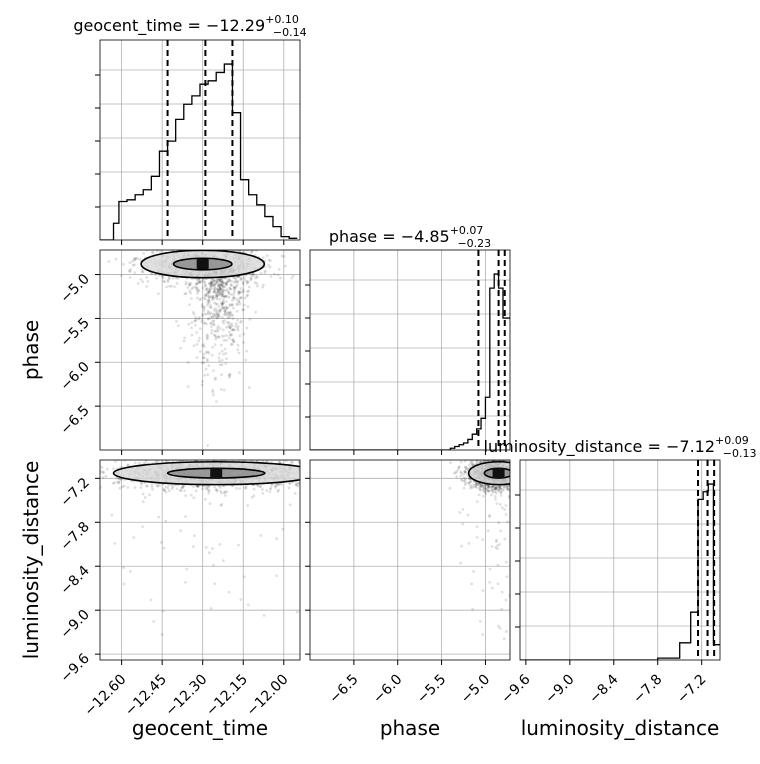 The image size is (760, 764). I want to click on panel-geocent-time-vs-luminosity-distance-xtick-label-2: −12.30, so click(187, 696).